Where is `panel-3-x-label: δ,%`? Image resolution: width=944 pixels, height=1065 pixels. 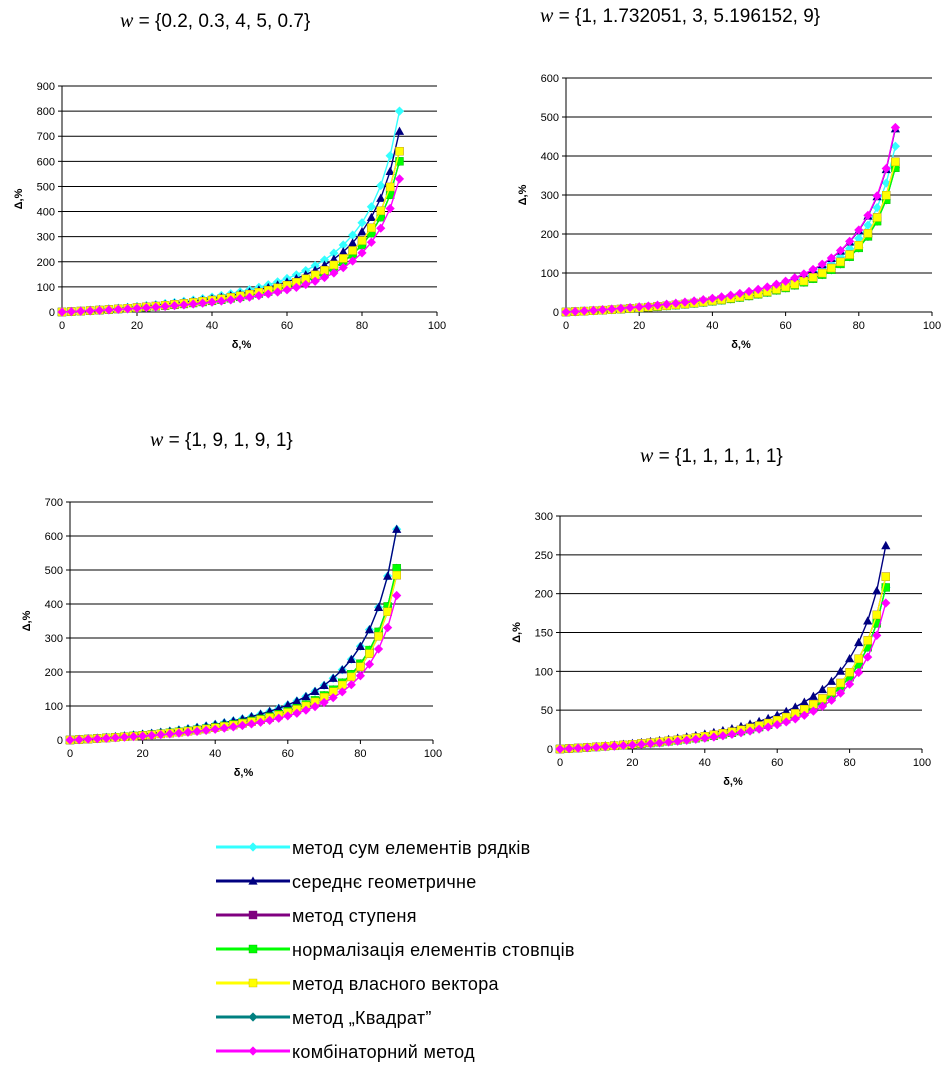 panel-3-x-label: δ,% is located at coordinates (244, 773).